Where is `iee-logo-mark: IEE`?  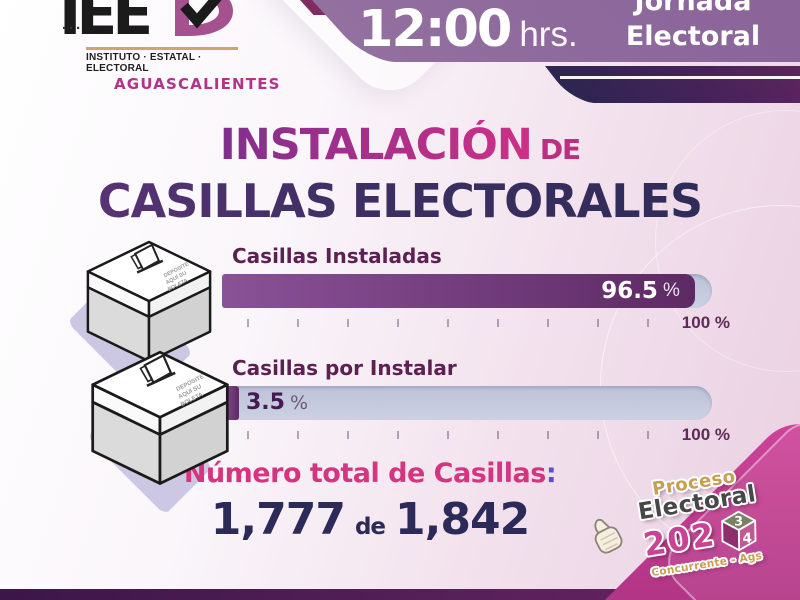 iee-logo-mark: IEE is located at coordinates (146, 24).